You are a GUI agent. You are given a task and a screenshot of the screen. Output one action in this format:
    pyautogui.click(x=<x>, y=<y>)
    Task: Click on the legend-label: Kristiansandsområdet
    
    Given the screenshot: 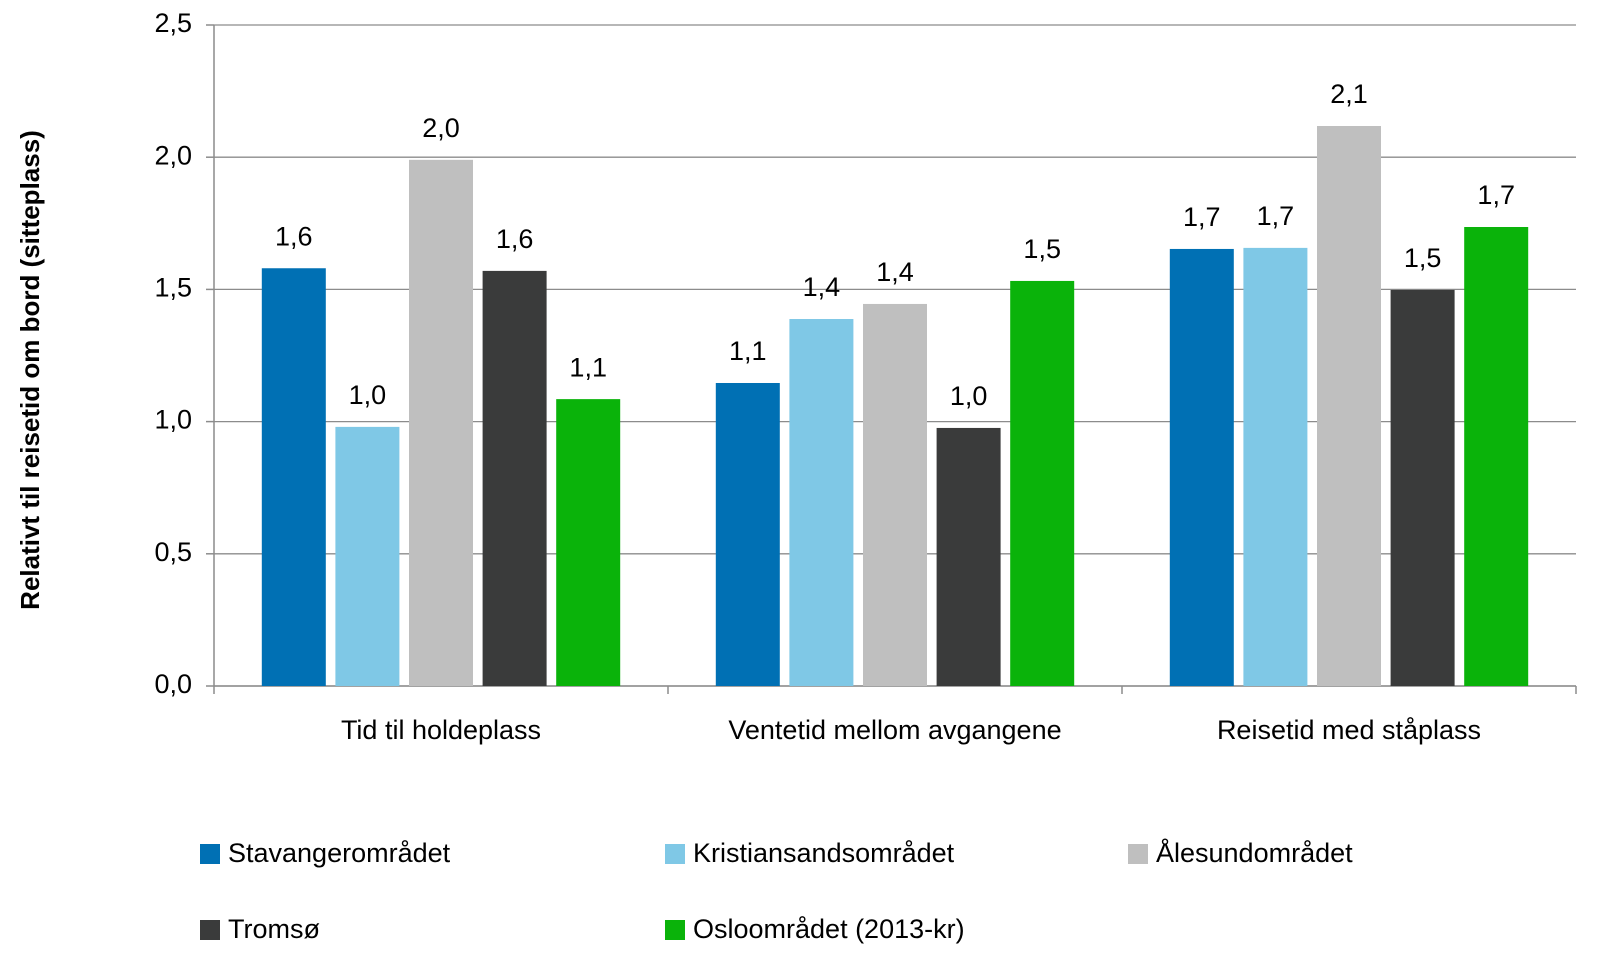 What is the action you would take?
    pyautogui.click(x=824, y=853)
    